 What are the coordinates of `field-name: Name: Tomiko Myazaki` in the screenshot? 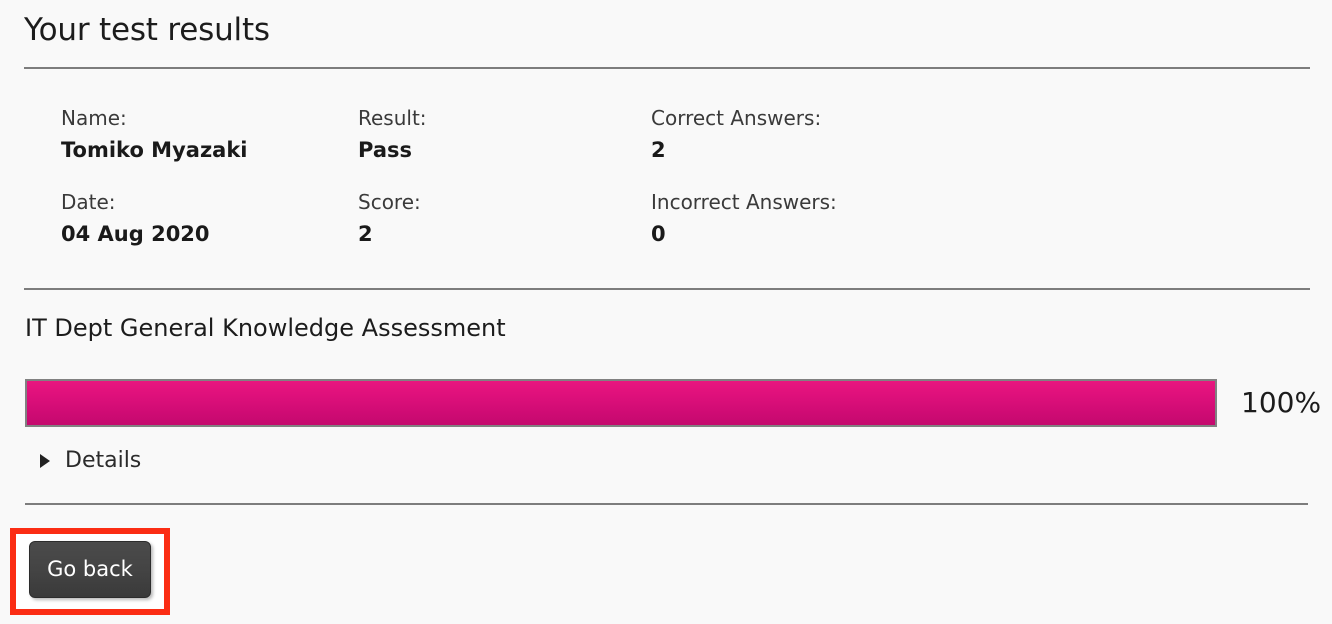 It's located at (154, 134).